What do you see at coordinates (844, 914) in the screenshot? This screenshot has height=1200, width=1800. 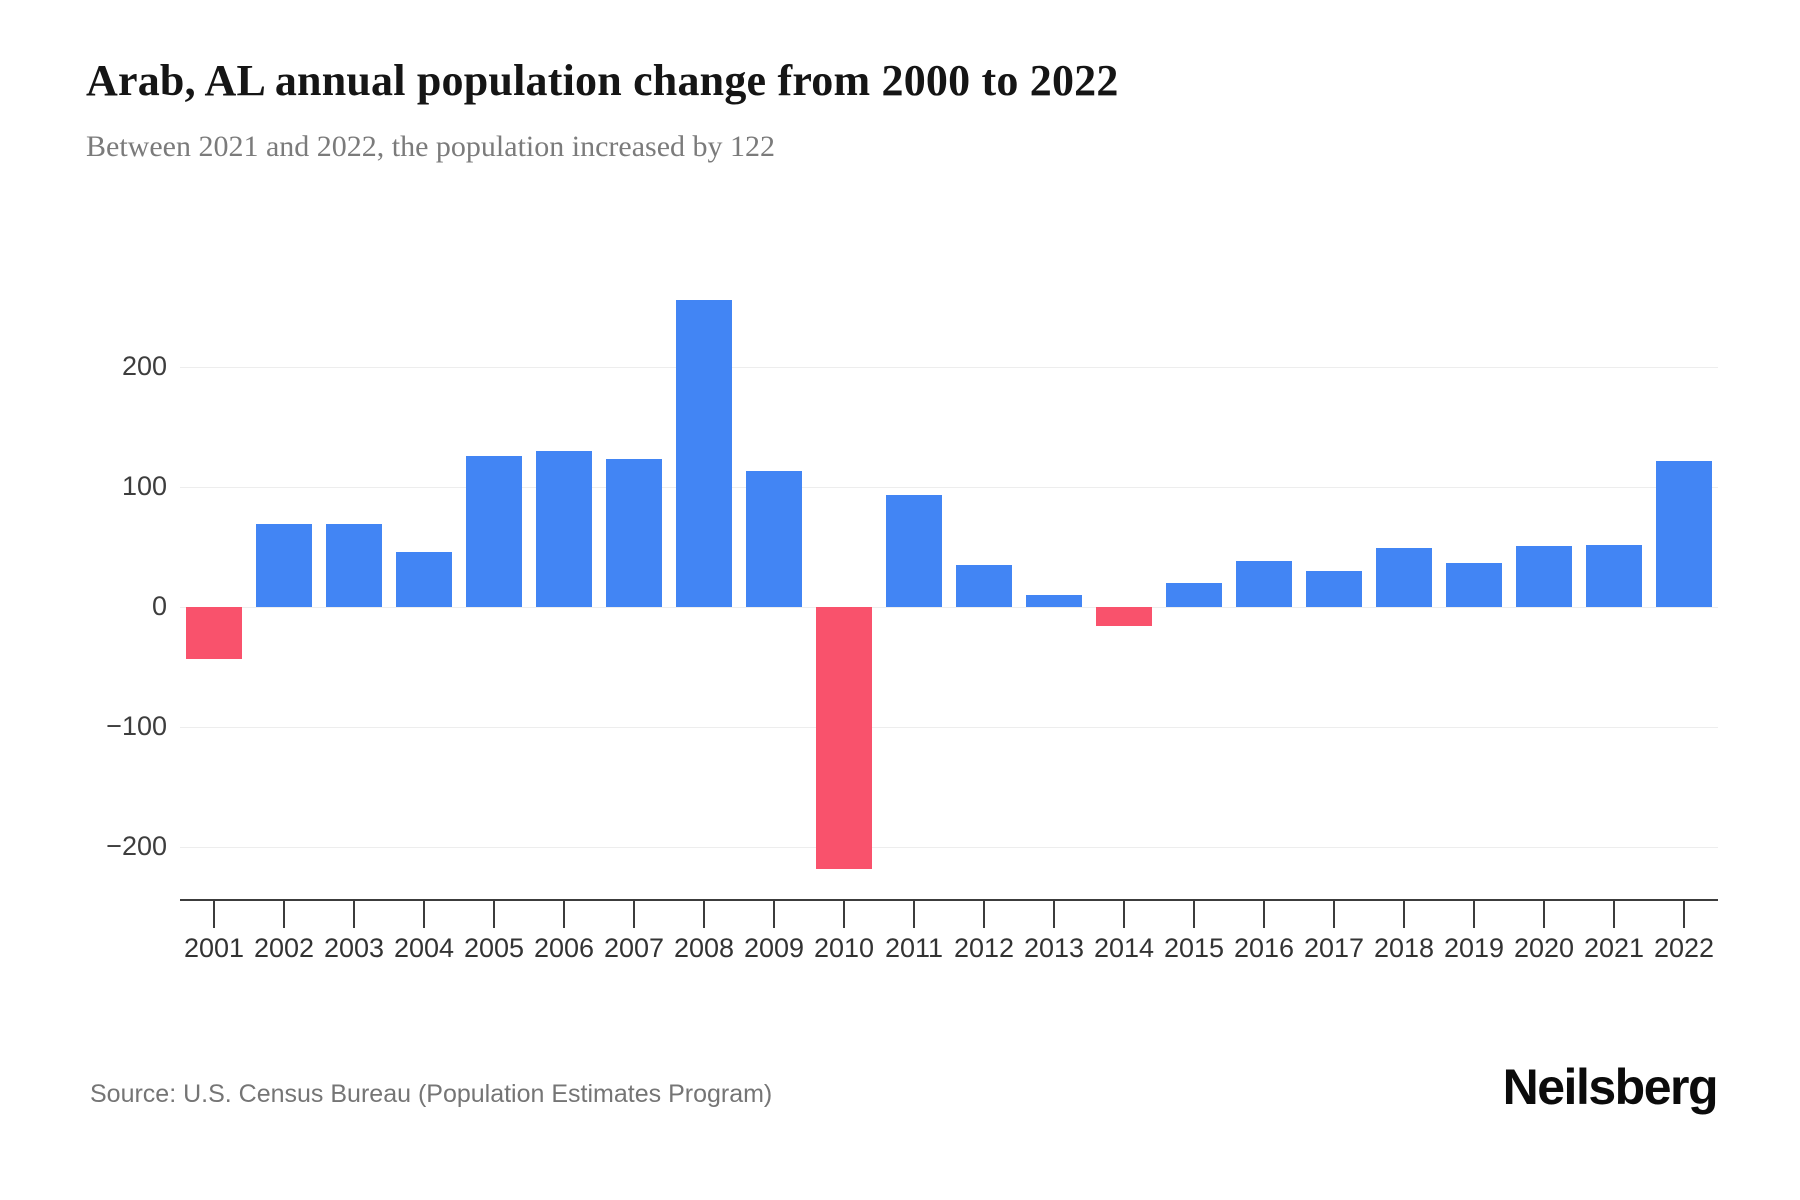 I see `x-tick-2010` at bounding box center [844, 914].